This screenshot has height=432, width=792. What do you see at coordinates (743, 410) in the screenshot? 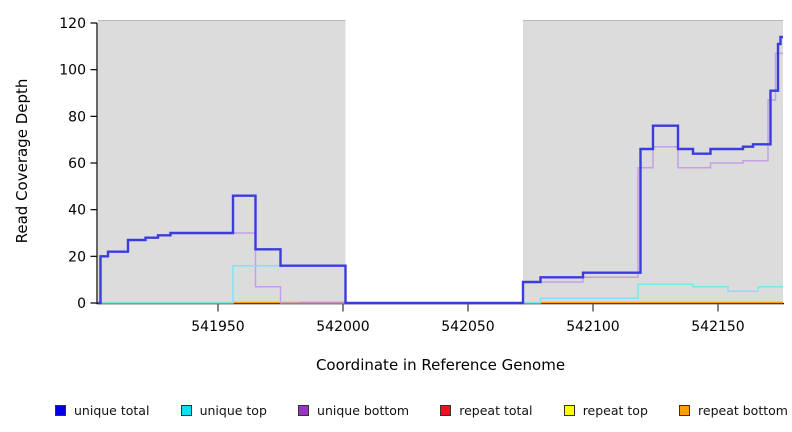
I see `legend-label: repeat bottom` at bounding box center [743, 410].